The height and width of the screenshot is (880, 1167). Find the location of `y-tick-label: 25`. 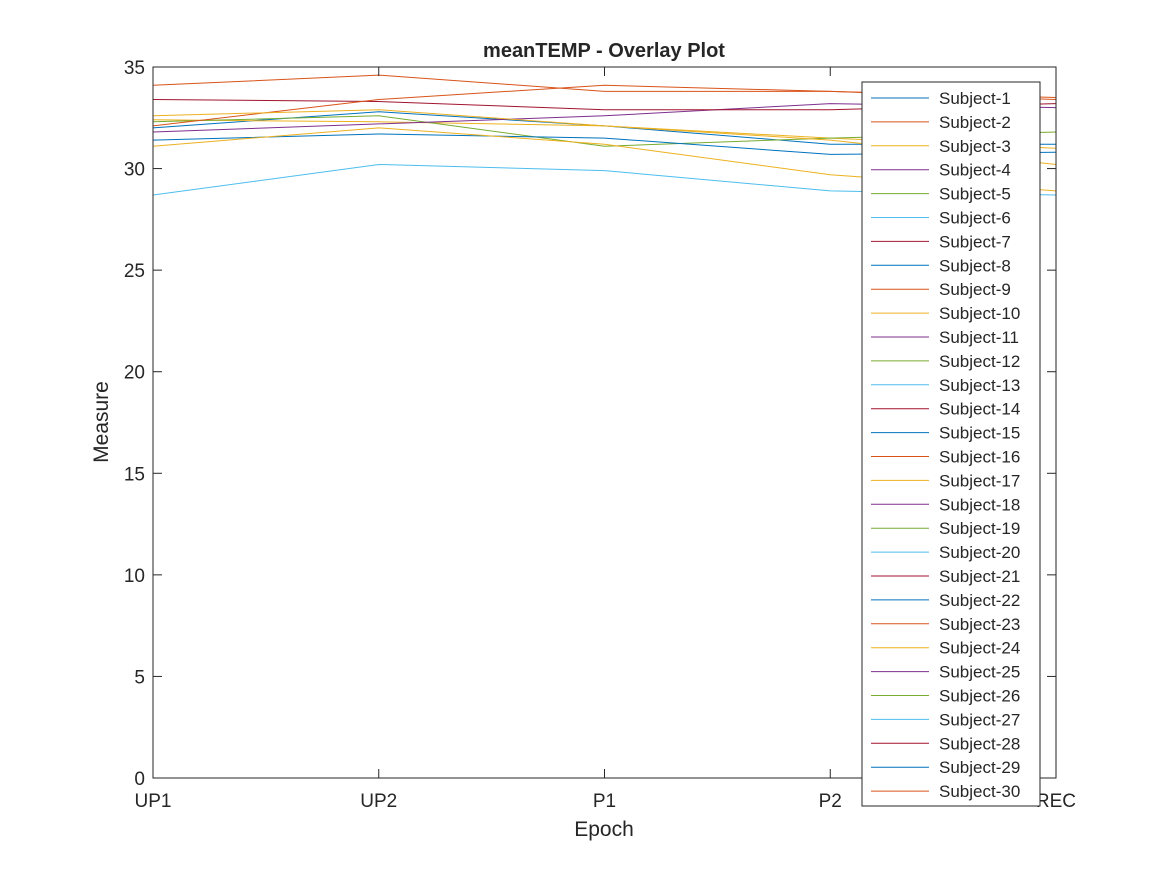

y-tick-label: 25 is located at coordinates (134, 271).